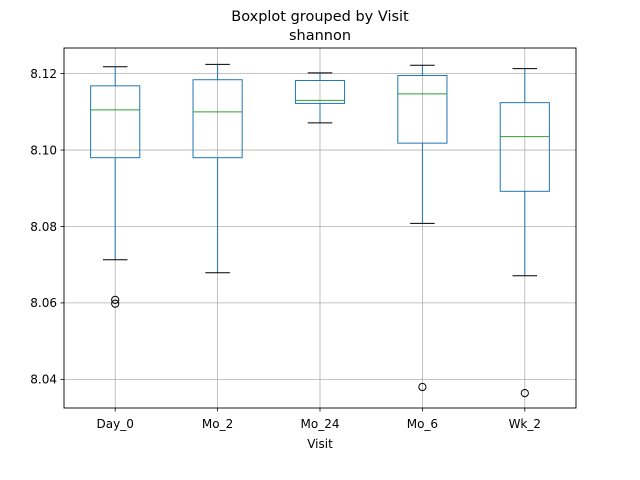 The height and width of the screenshot is (480, 640). What do you see at coordinates (320, 36) in the screenshot?
I see `chart-subtitle: shannon` at bounding box center [320, 36].